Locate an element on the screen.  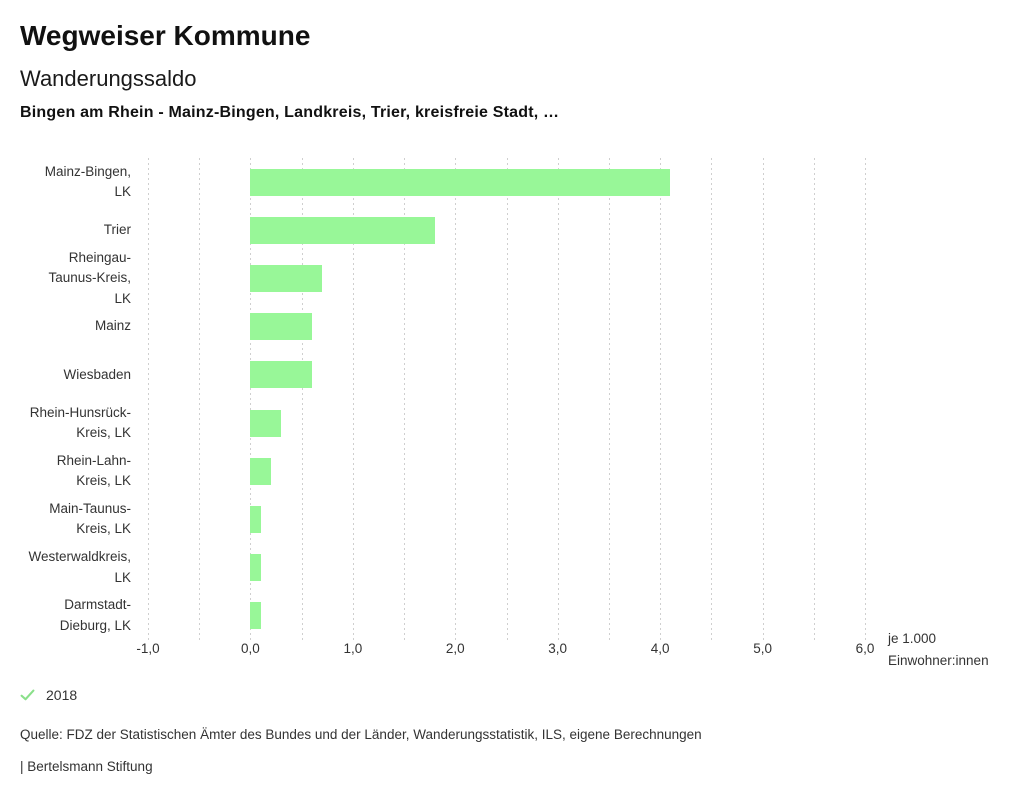
x-tick-label: 3,0 is located at coordinates (558, 648).